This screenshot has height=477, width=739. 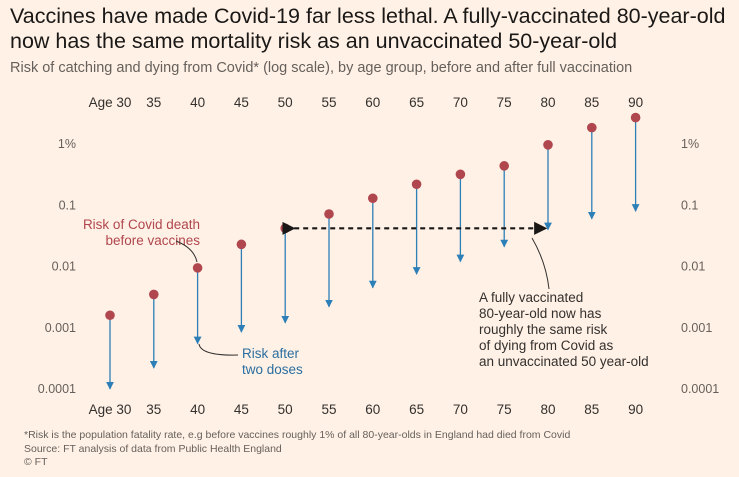 What do you see at coordinates (241, 409) in the screenshot?
I see `x-tick-bottom: 45` at bounding box center [241, 409].